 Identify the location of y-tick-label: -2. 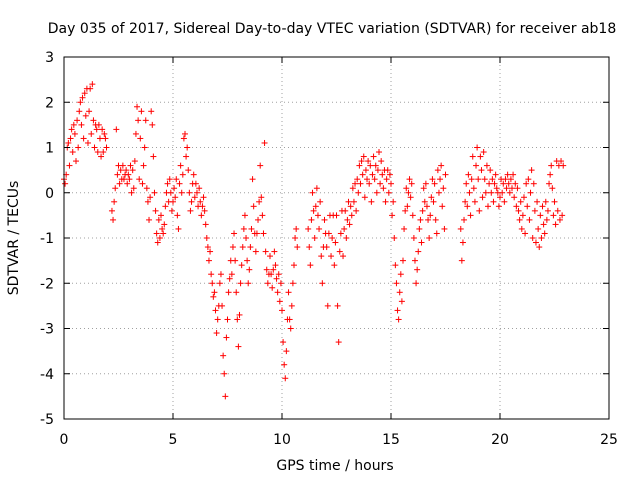
(47, 284).